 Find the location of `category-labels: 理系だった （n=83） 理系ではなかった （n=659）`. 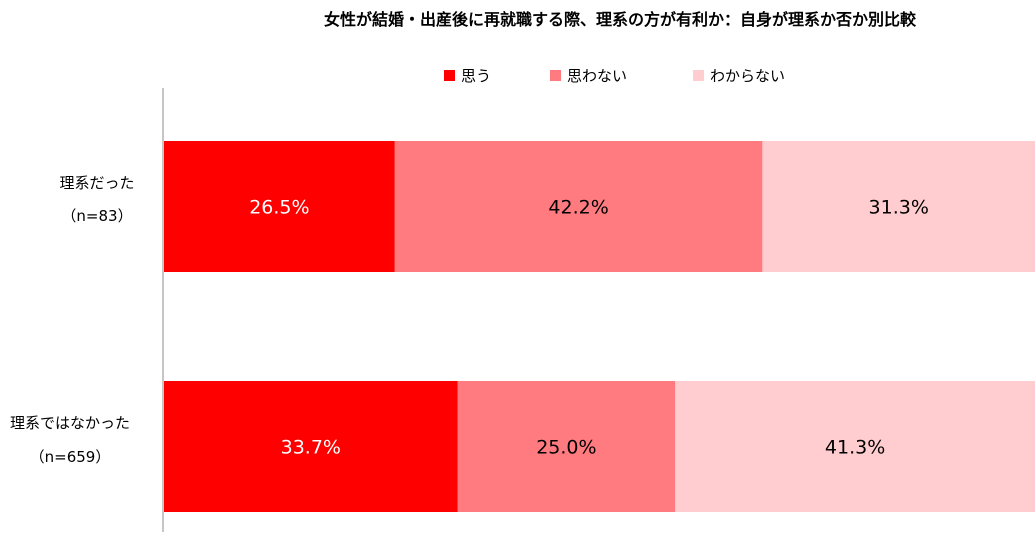

category-labels: 理系だった （n=83） 理系ではなかった （n=659） is located at coordinates (72, 320).